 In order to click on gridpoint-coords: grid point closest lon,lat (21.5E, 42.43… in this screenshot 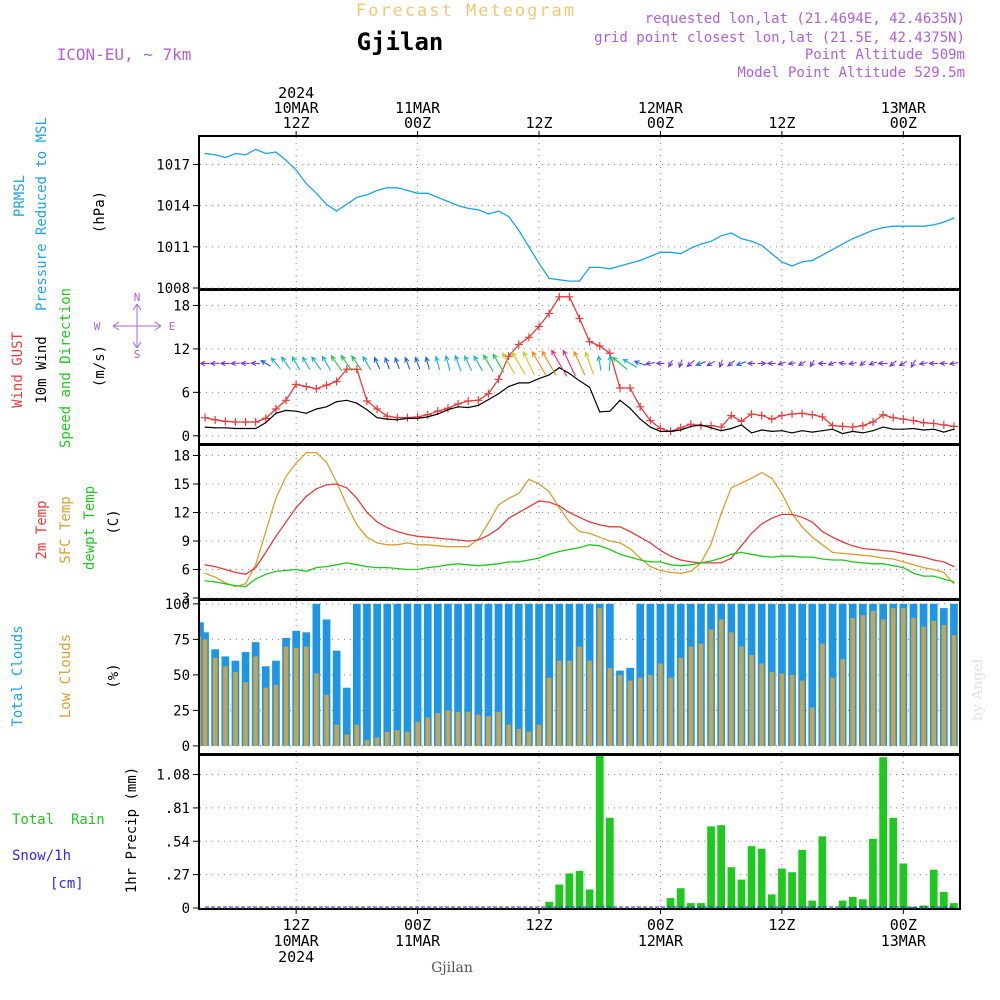, I will do `click(779, 38)`.